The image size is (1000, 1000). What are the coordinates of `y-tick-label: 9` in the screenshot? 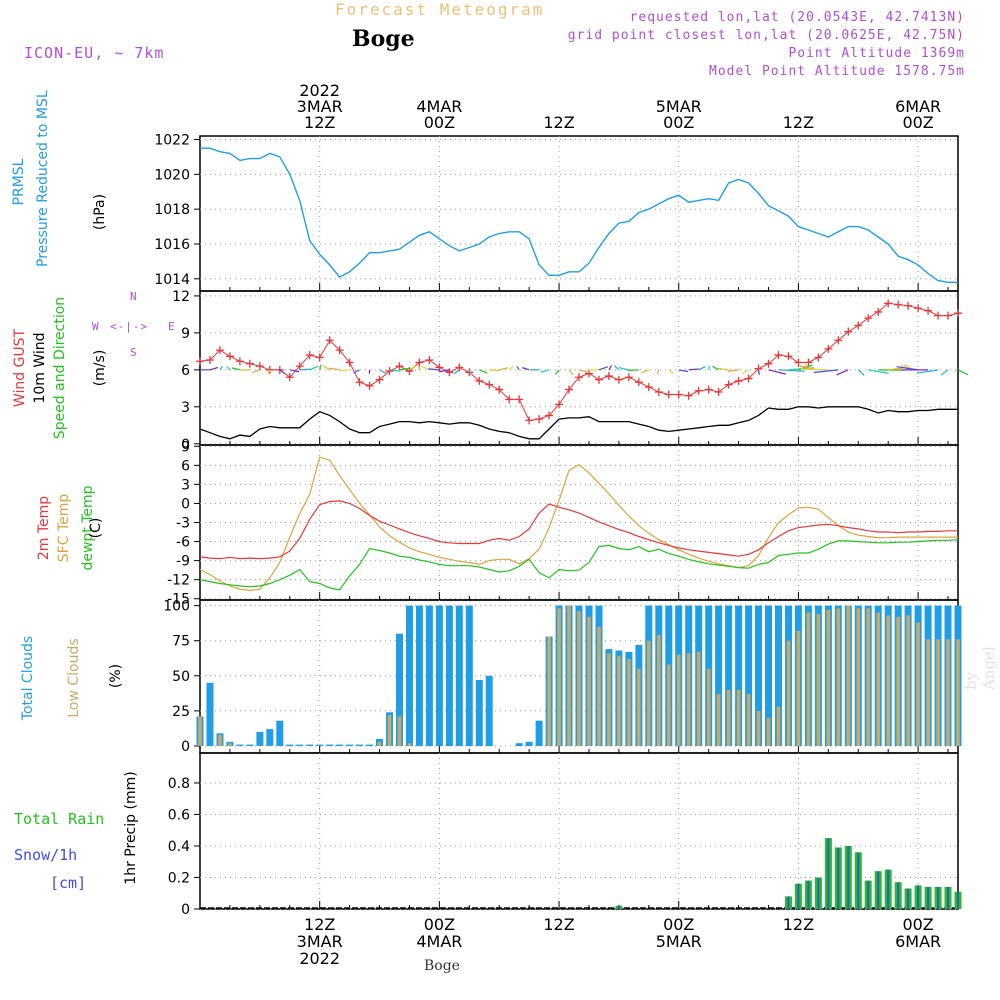 It's located at (185, 447).